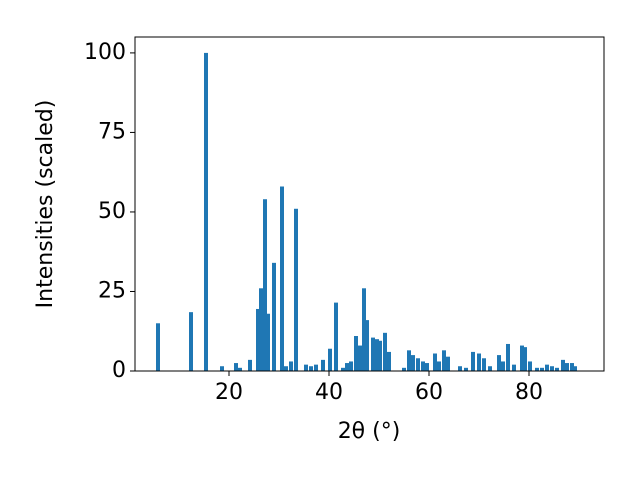  What do you see at coordinates (105, 52) in the screenshot?
I see `y-tick-label: 100` at bounding box center [105, 52].